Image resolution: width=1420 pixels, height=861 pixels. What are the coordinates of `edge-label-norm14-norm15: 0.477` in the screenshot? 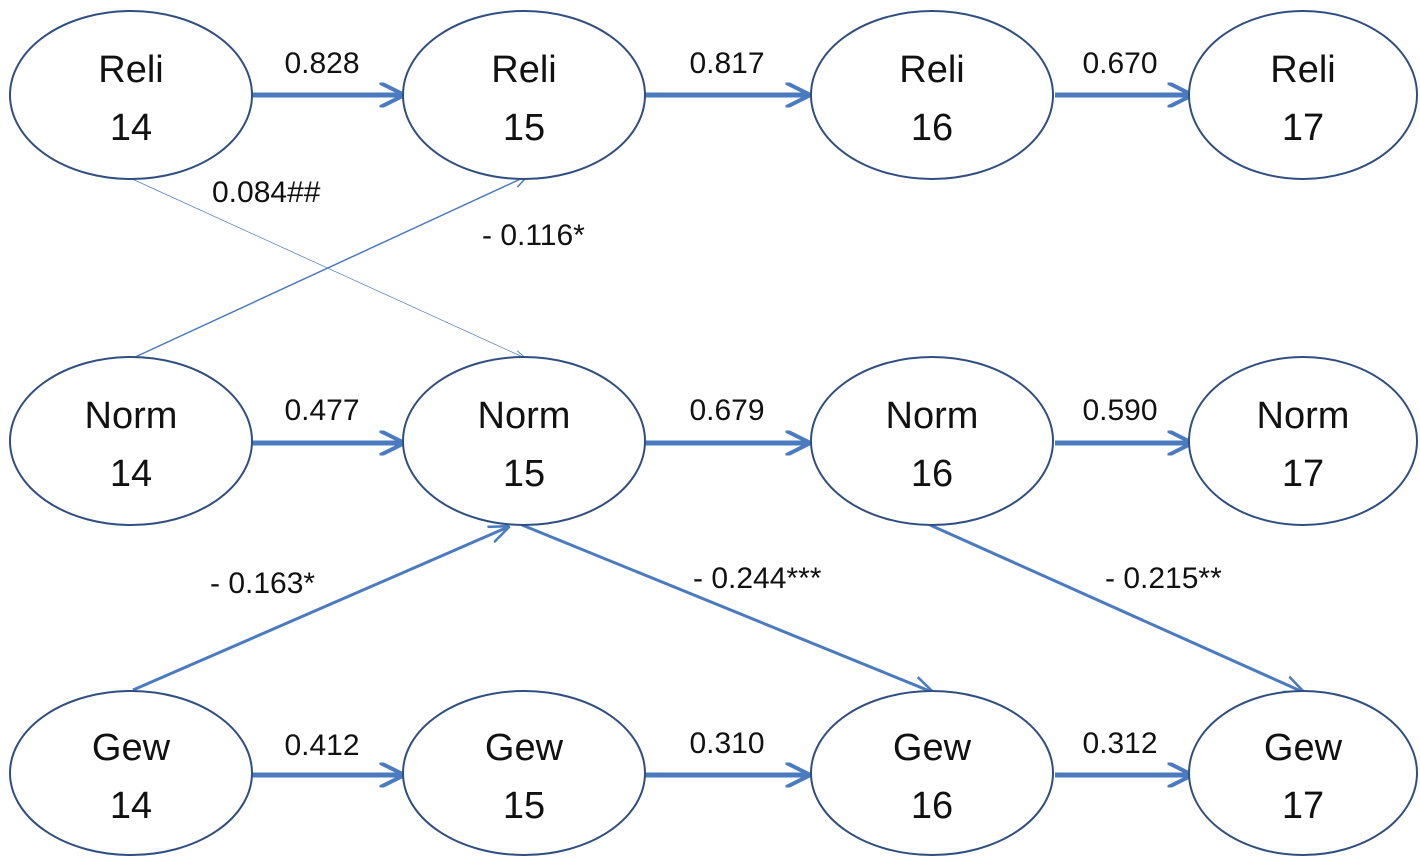 It's located at (321, 410).